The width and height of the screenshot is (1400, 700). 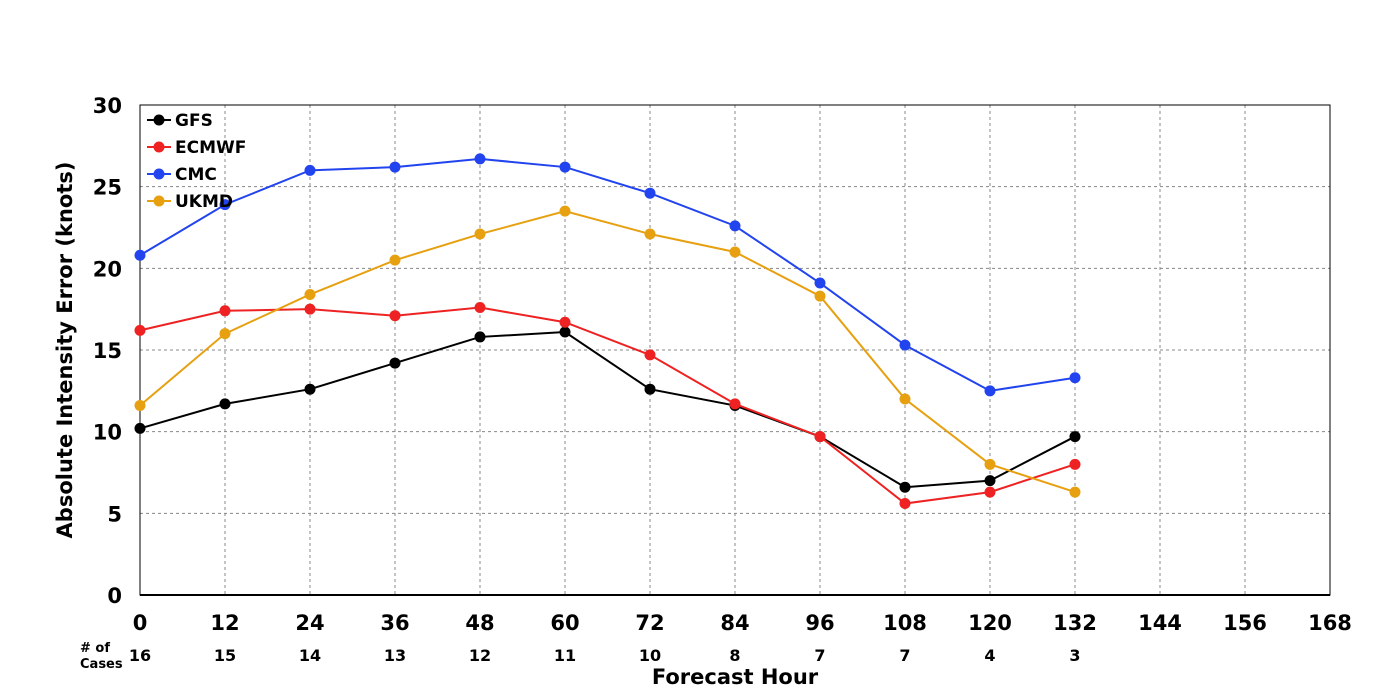 What do you see at coordinates (989, 655) in the screenshot?
I see `case-count-label: 4` at bounding box center [989, 655].